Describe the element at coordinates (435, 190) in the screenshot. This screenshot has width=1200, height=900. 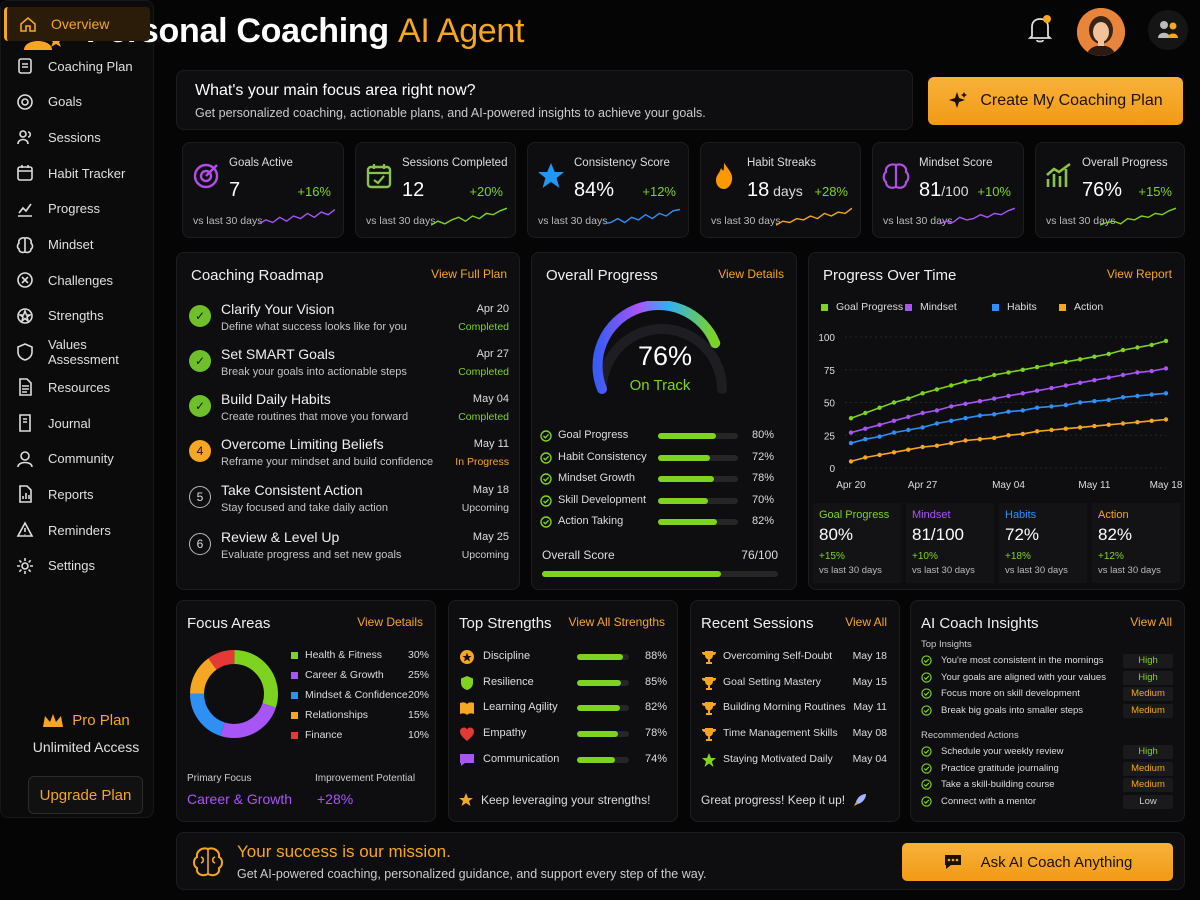
I see `stat-card-sessions-completed: Sessions Completed 12 +20% vs last 30 days` at that location.